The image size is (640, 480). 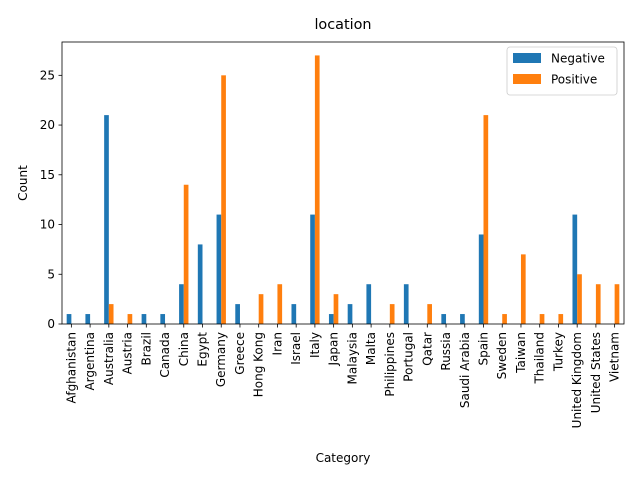 What do you see at coordinates (444, 319) in the screenshot?
I see `bar-negative-russia` at bounding box center [444, 319].